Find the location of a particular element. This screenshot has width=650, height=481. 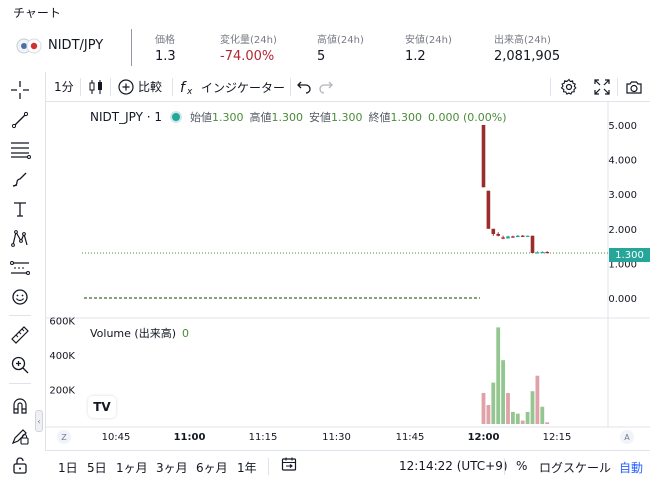

pattern-icon is located at coordinates (19, 238).